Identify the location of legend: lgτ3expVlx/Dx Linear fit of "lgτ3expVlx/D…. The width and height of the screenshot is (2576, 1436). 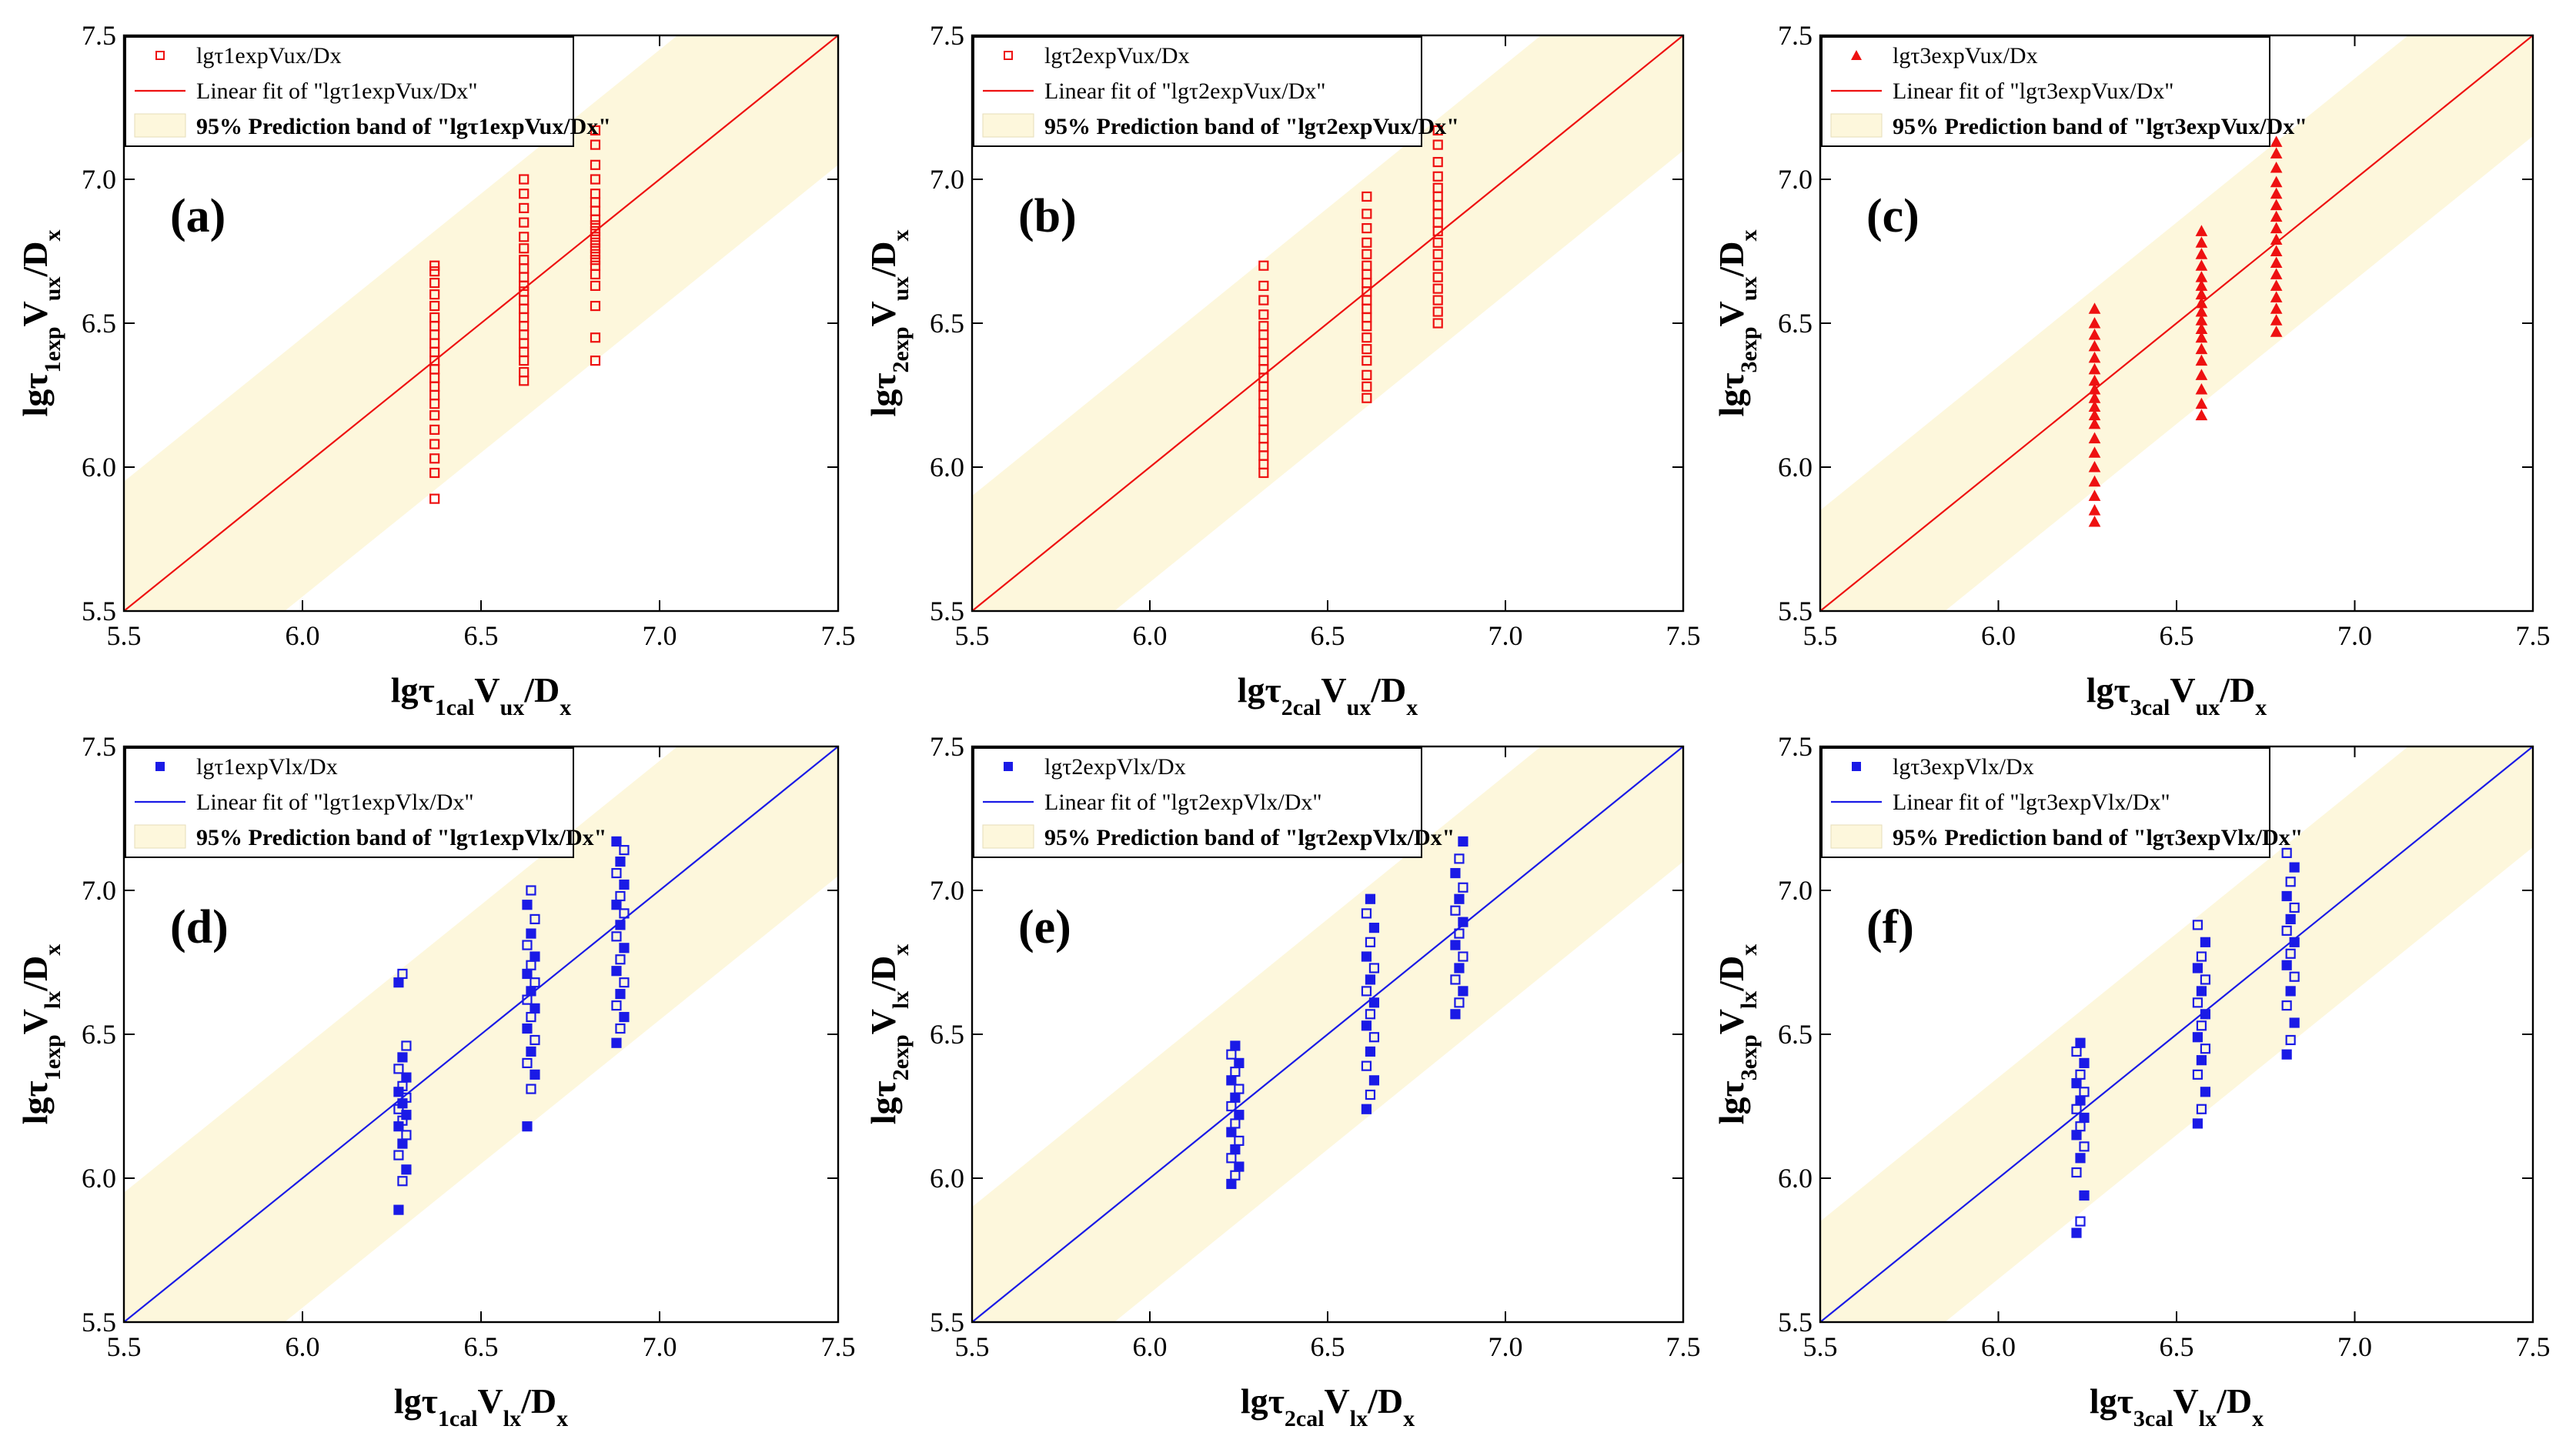
(2062, 802).